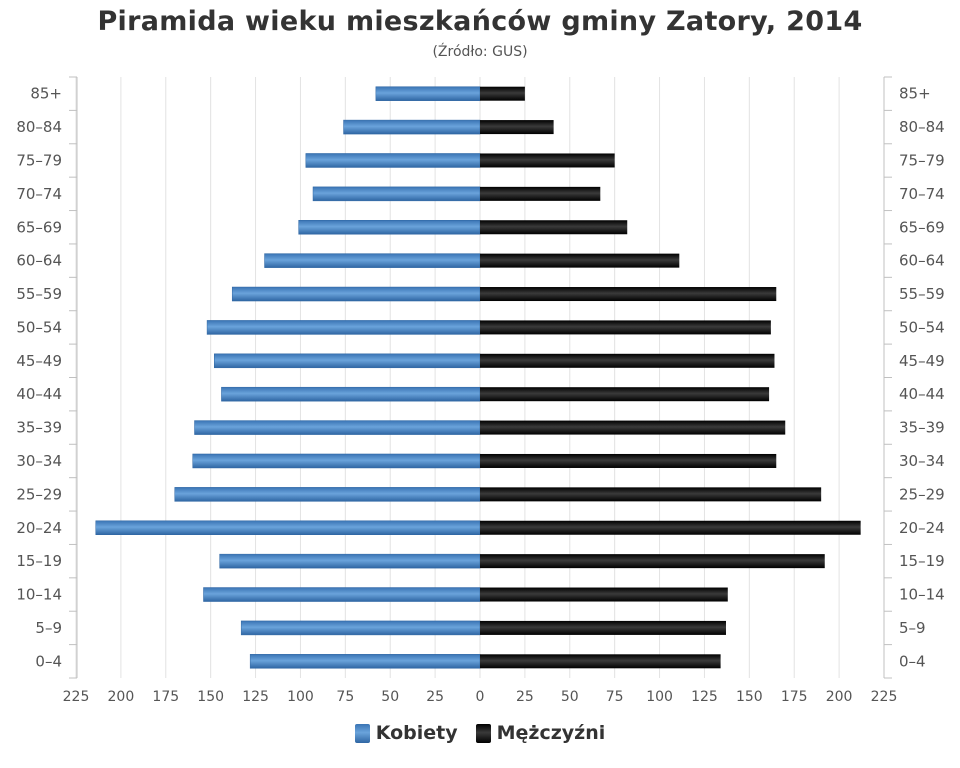  Describe the element at coordinates (362, 733) in the screenshot. I see `legend-swatch-kobiety` at that location.